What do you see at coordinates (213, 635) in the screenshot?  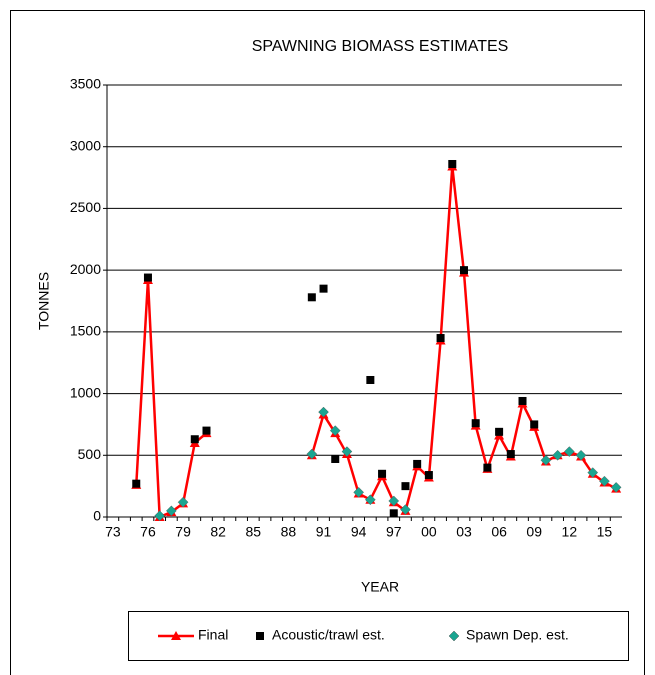 I see `legend-label: Final` at bounding box center [213, 635].